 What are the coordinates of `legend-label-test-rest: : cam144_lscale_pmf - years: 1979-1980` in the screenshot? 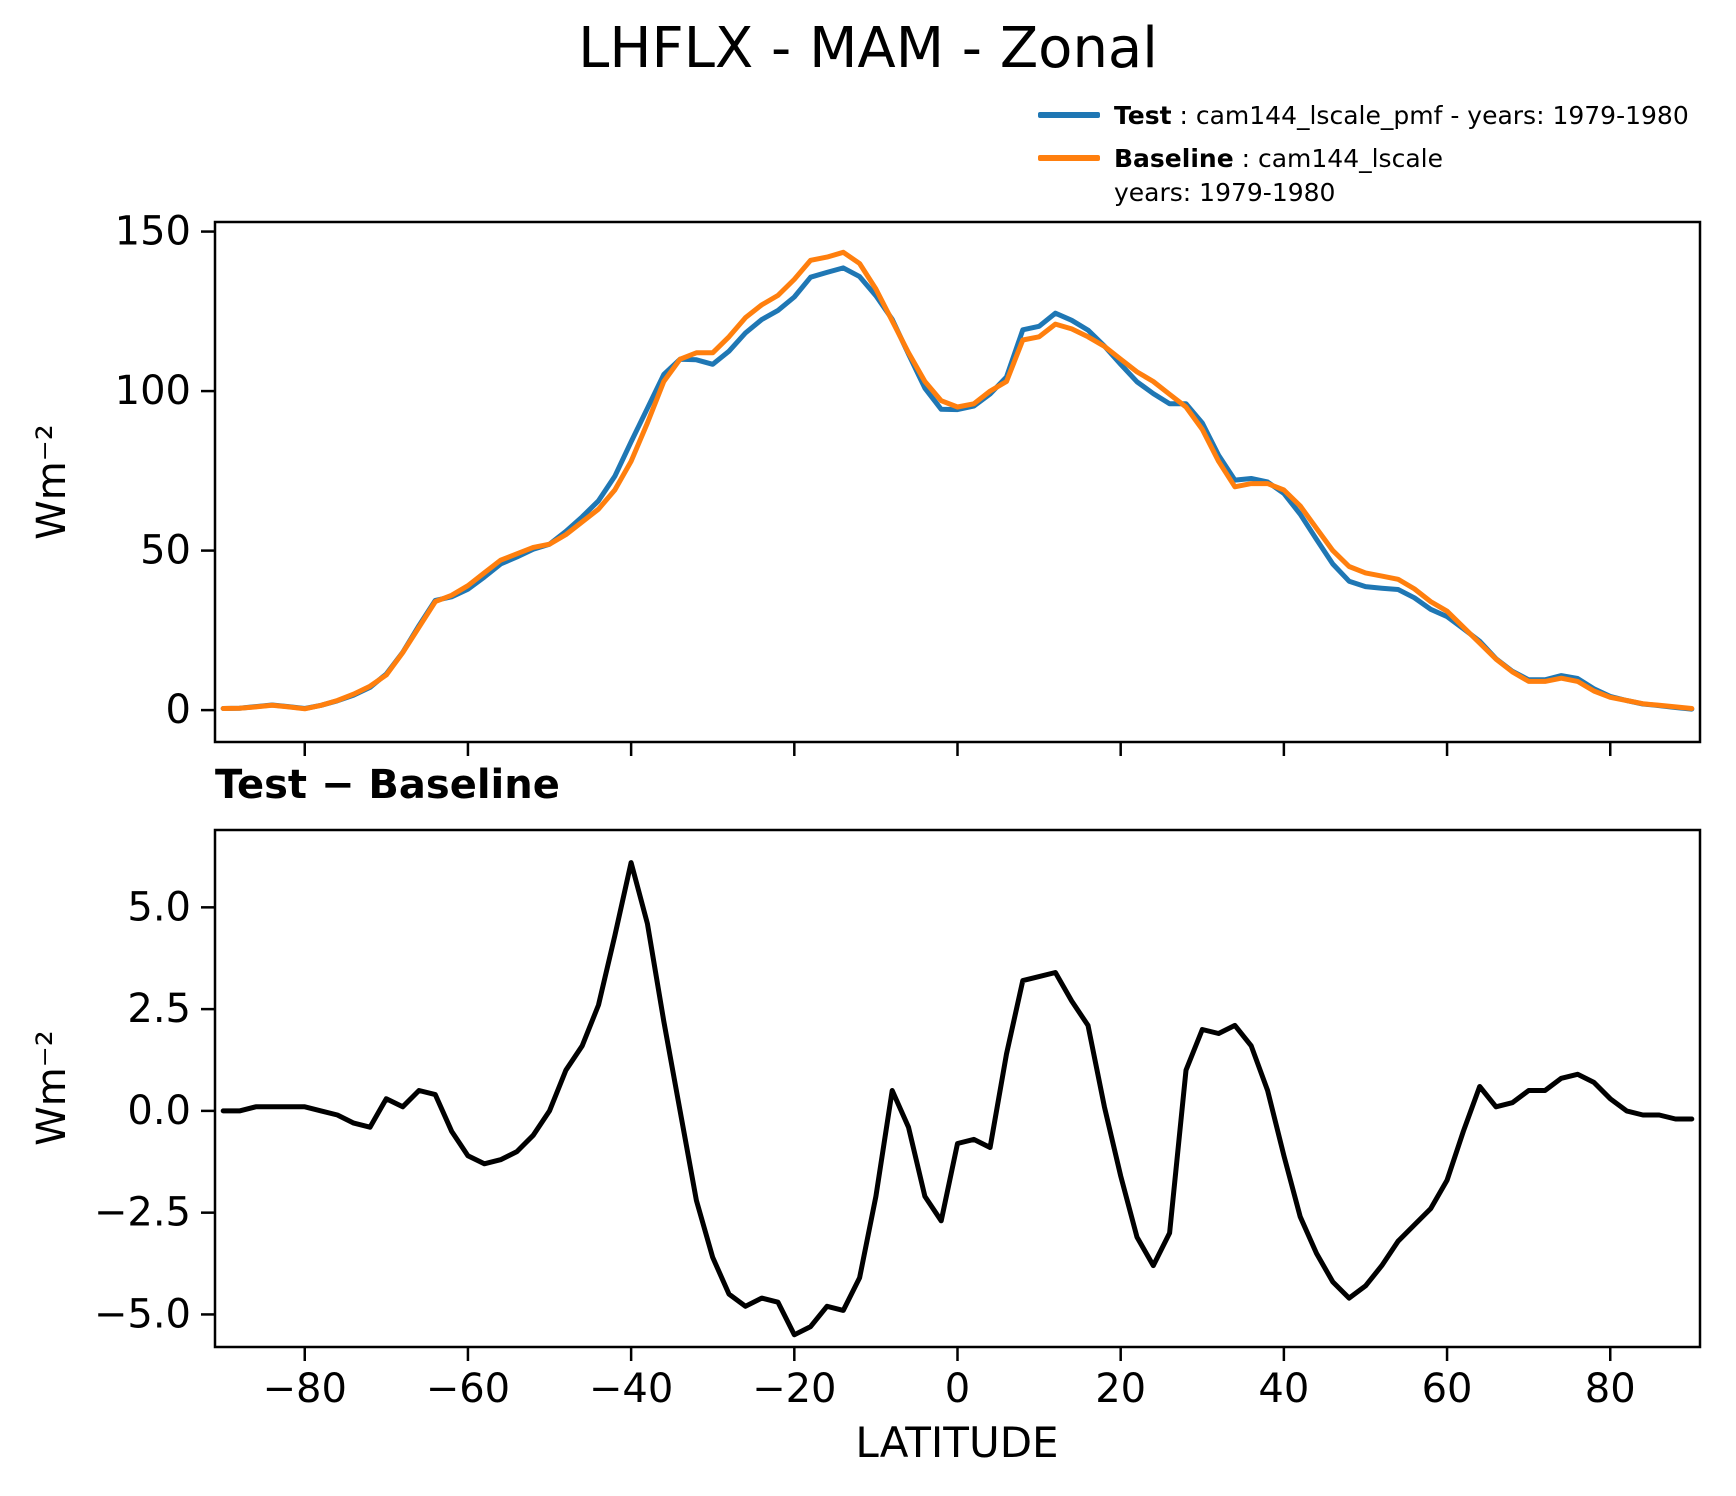 It's located at (1430, 115).